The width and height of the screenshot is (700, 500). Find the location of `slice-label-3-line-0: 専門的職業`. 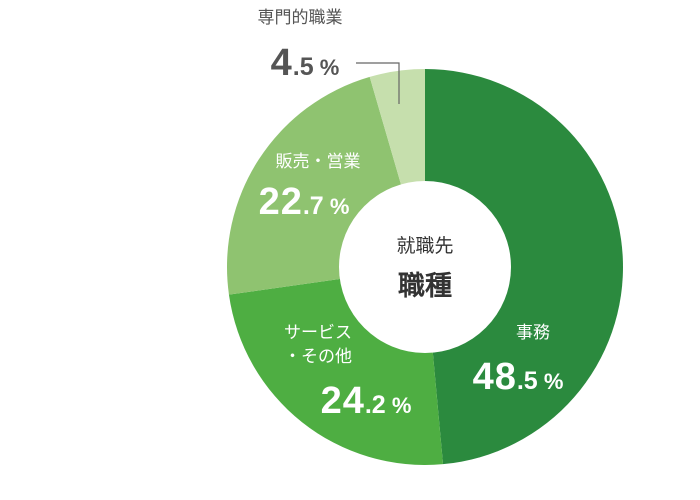

slice-label-3-line-0: 専門的職業 is located at coordinates (300, 18).